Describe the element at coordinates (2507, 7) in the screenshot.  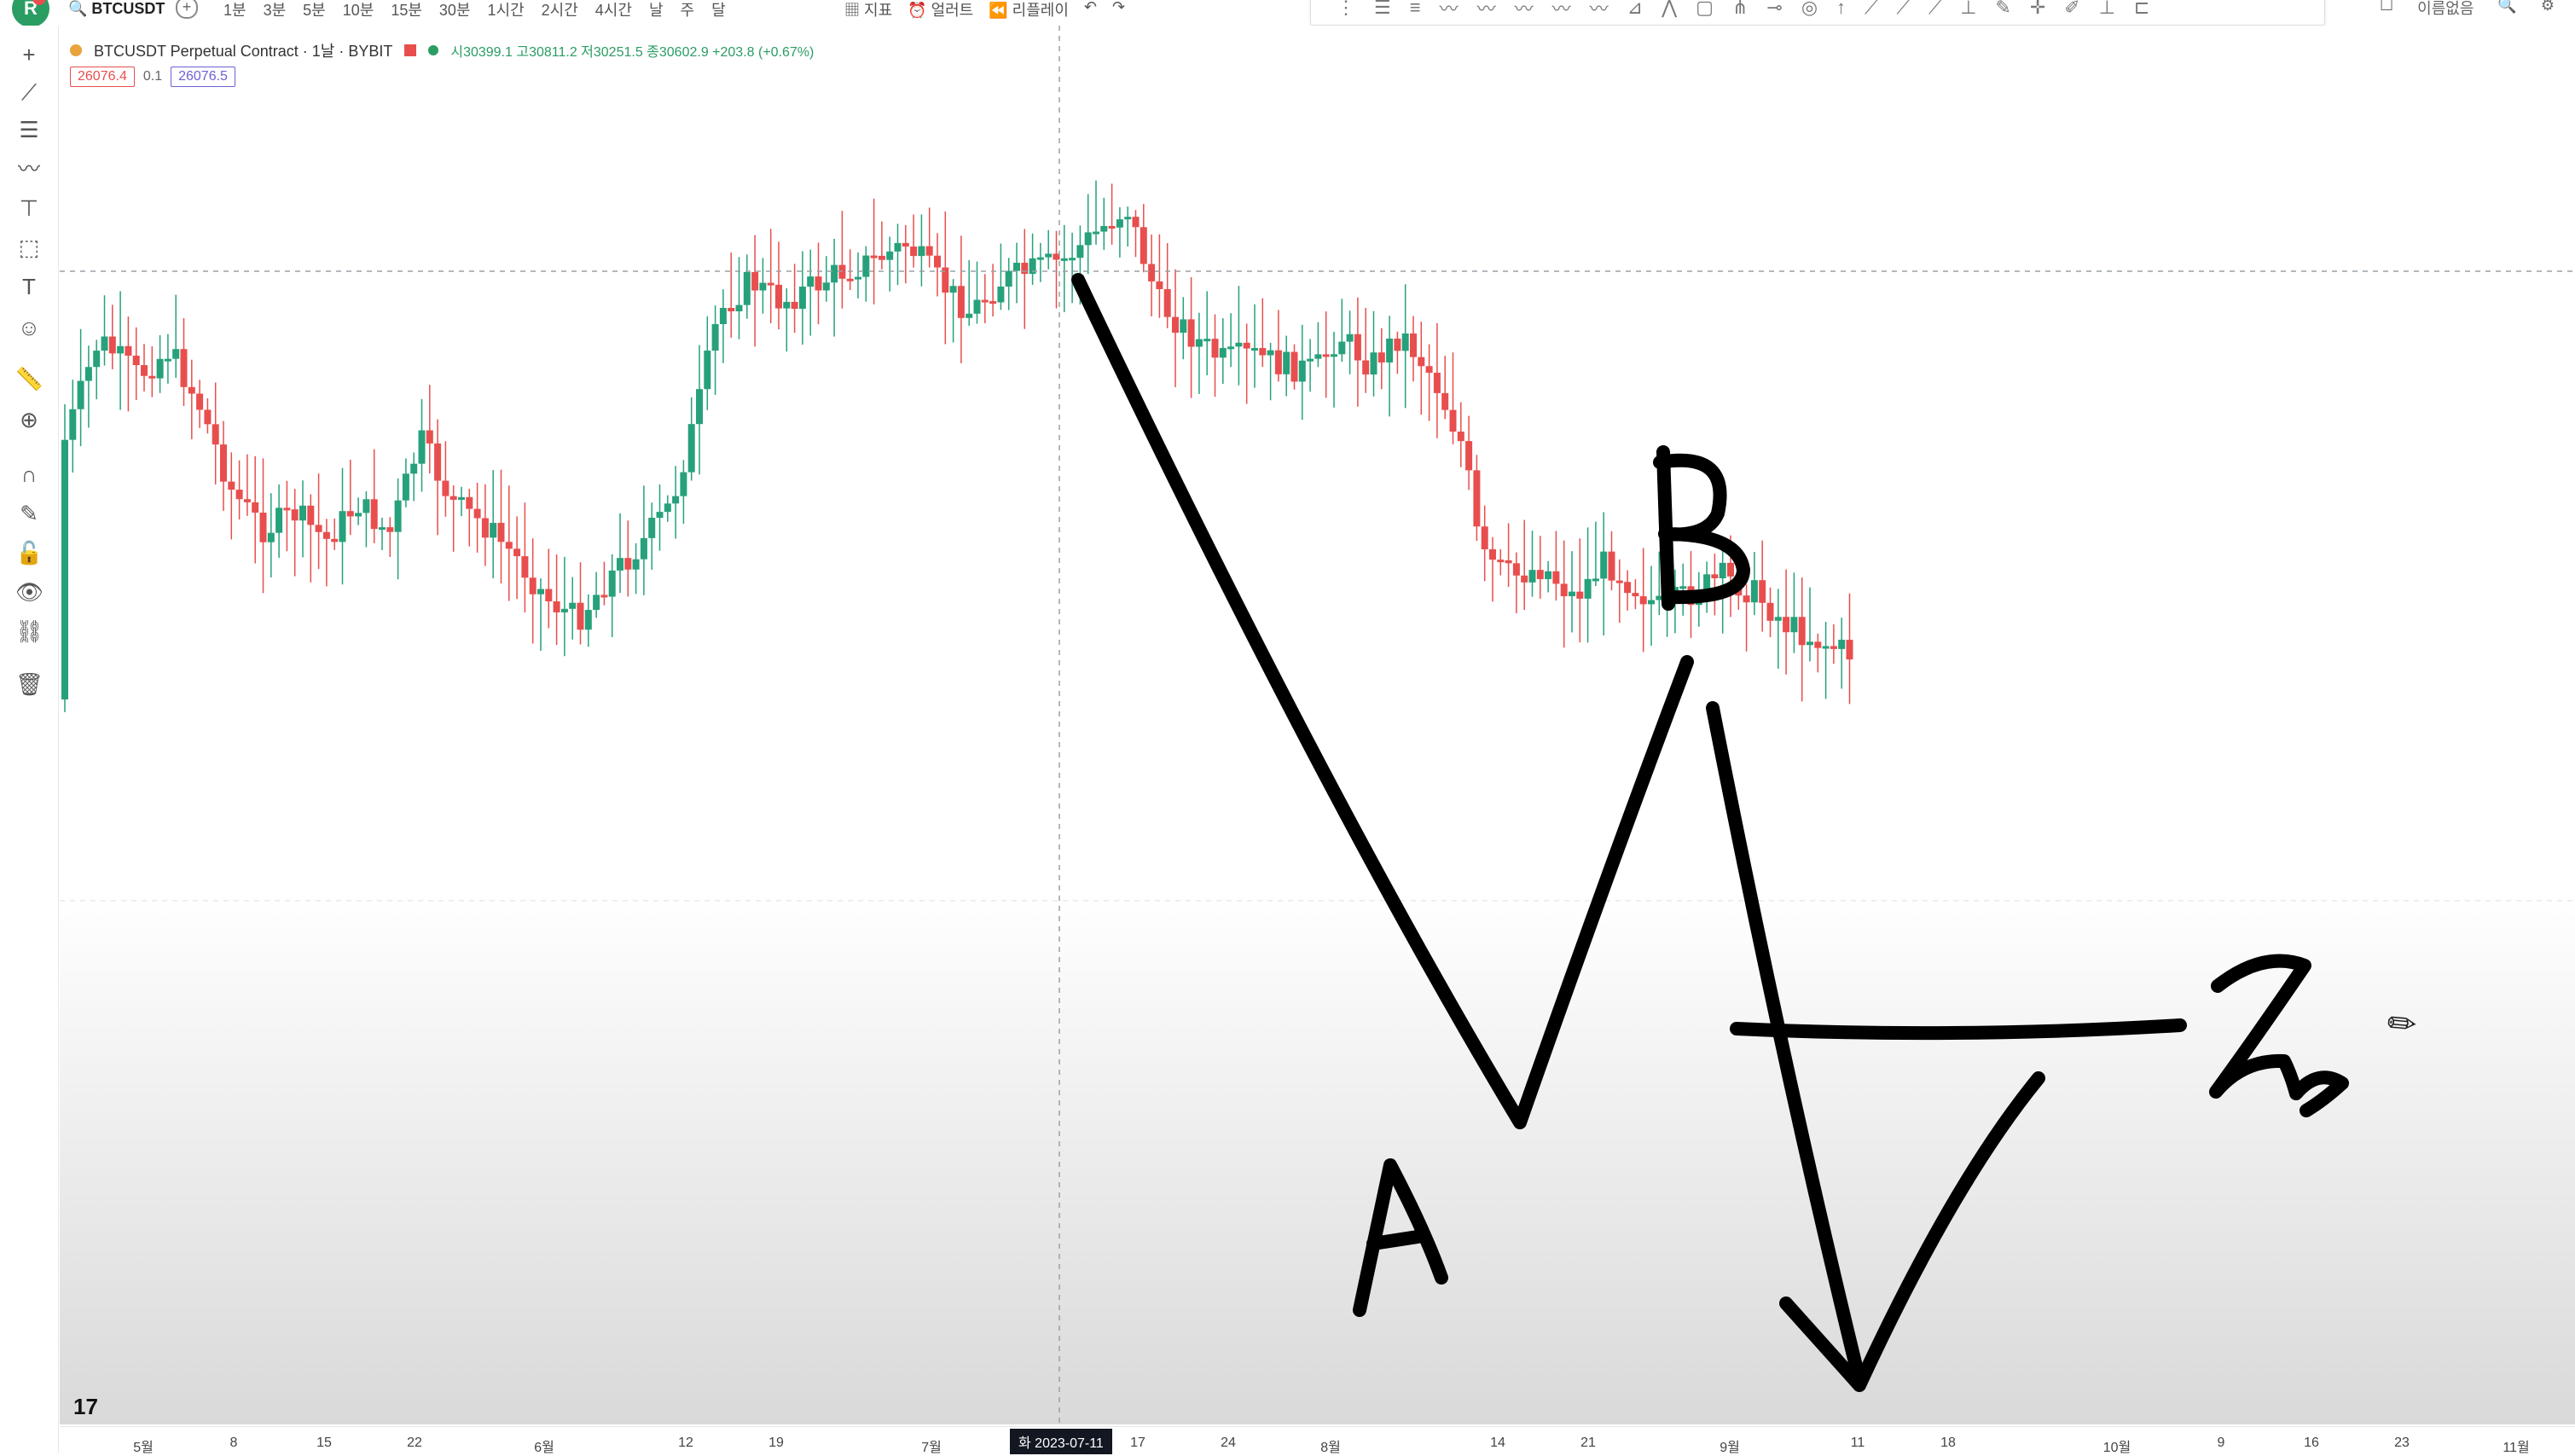
I see `search-icon: 🔍` at that location.